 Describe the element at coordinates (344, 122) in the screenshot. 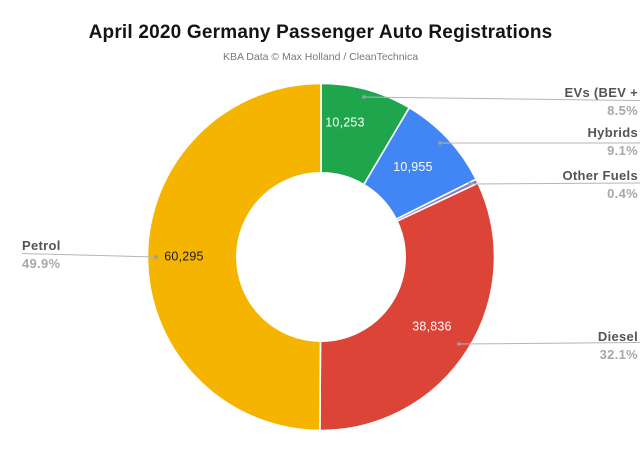

I see `slice-value-evs-bev: 10,253` at that location.